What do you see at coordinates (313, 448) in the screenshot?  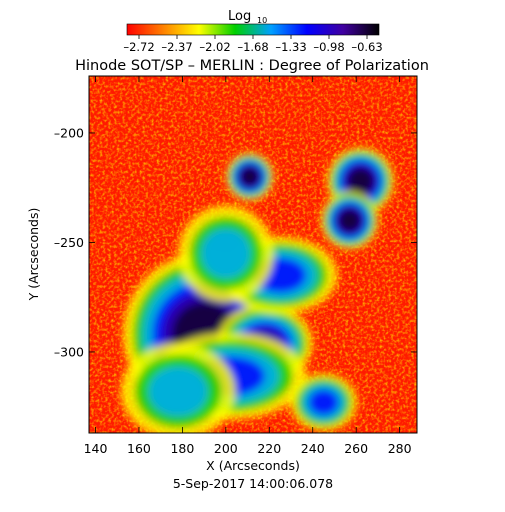 I see `x-tick-label: 240` at bounding box center [313, 448].